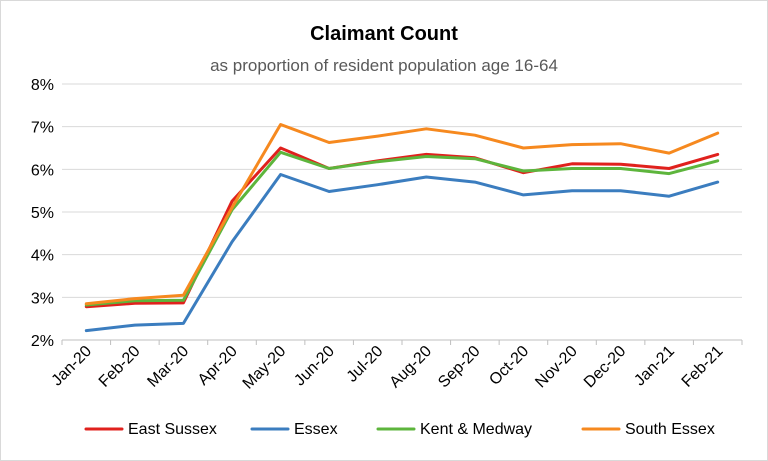  What do you see at coordinates (399, 429) in the screenshot?
I see `legend: East Sussex Essex Kent & Medway South Essex` at bounding box center [399, 429].